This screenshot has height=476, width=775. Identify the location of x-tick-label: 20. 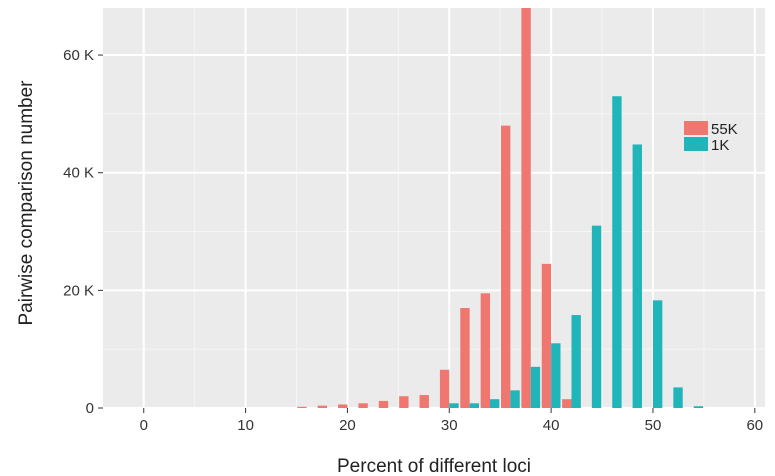
(347, 425).